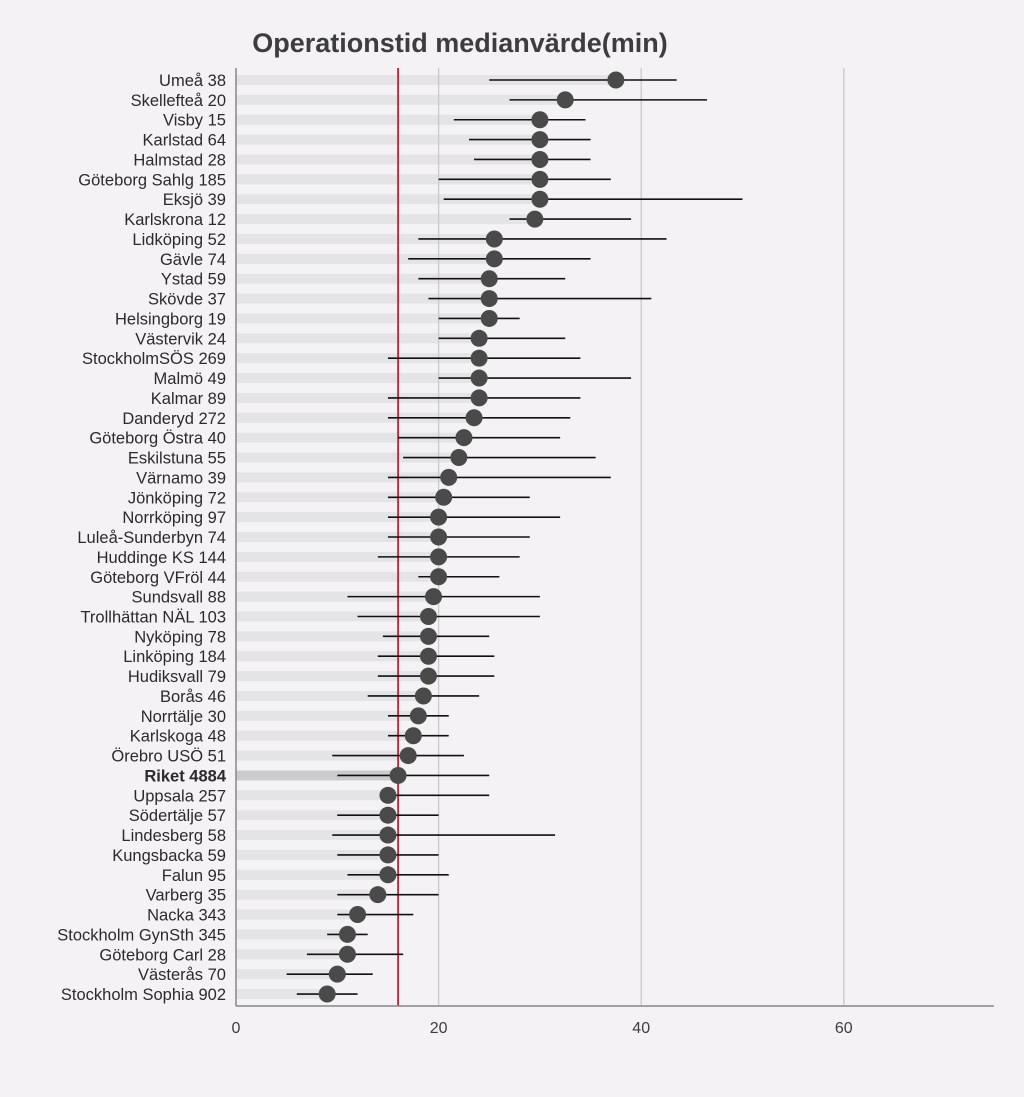  Describe the element at coordinates (186, 916) in the screenshot. I see `category-label: Nacka 343` at that location.